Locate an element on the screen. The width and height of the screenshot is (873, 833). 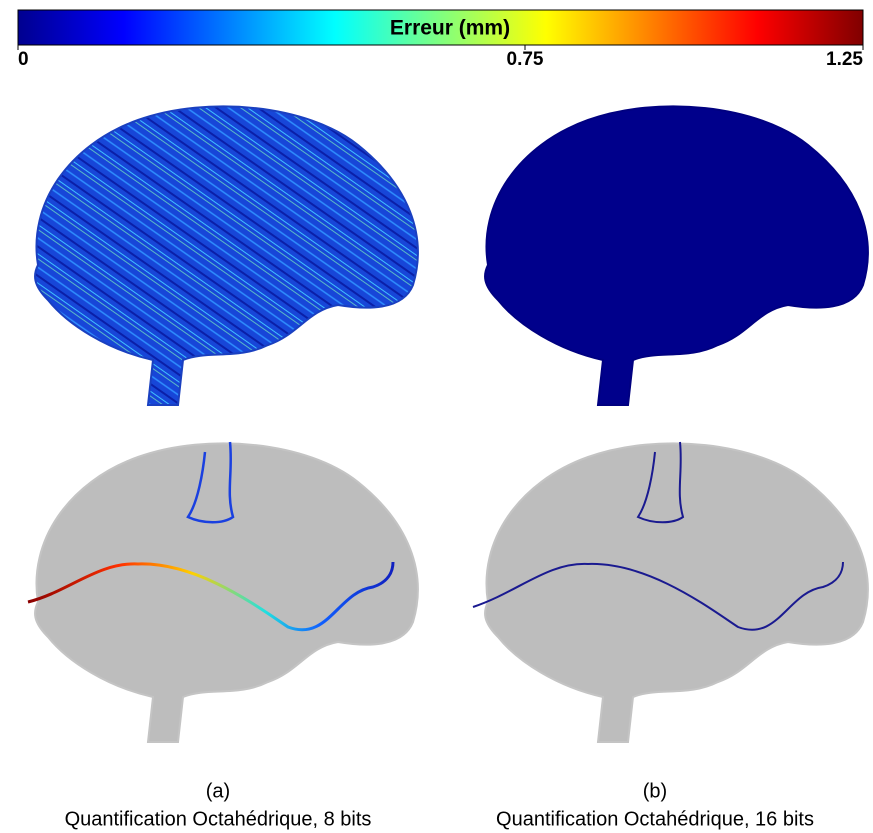
colorbar is located at coordinates (440, 27).